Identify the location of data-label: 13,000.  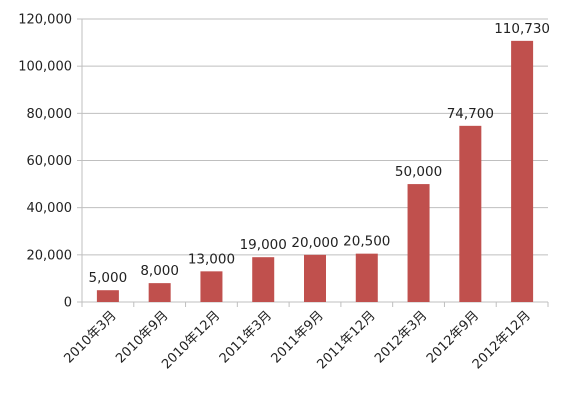
(211, 259).